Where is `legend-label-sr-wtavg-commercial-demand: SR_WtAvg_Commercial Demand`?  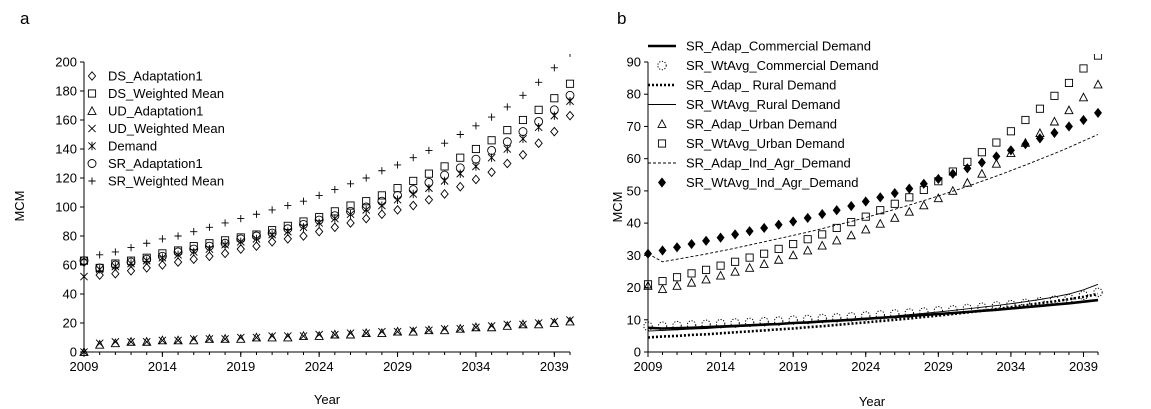 legend-label-sr-wtavg-commercial-demand: SR_WtAvg_Commercial Demand is located at coordinates (782, 65).